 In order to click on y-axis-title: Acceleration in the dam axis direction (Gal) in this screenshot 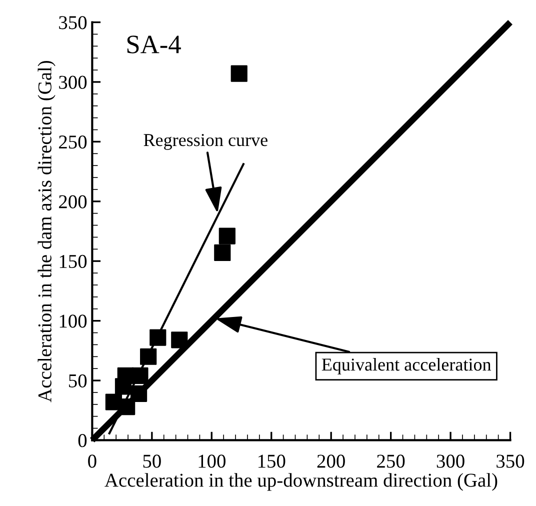, I will do `click(47, 231)`.